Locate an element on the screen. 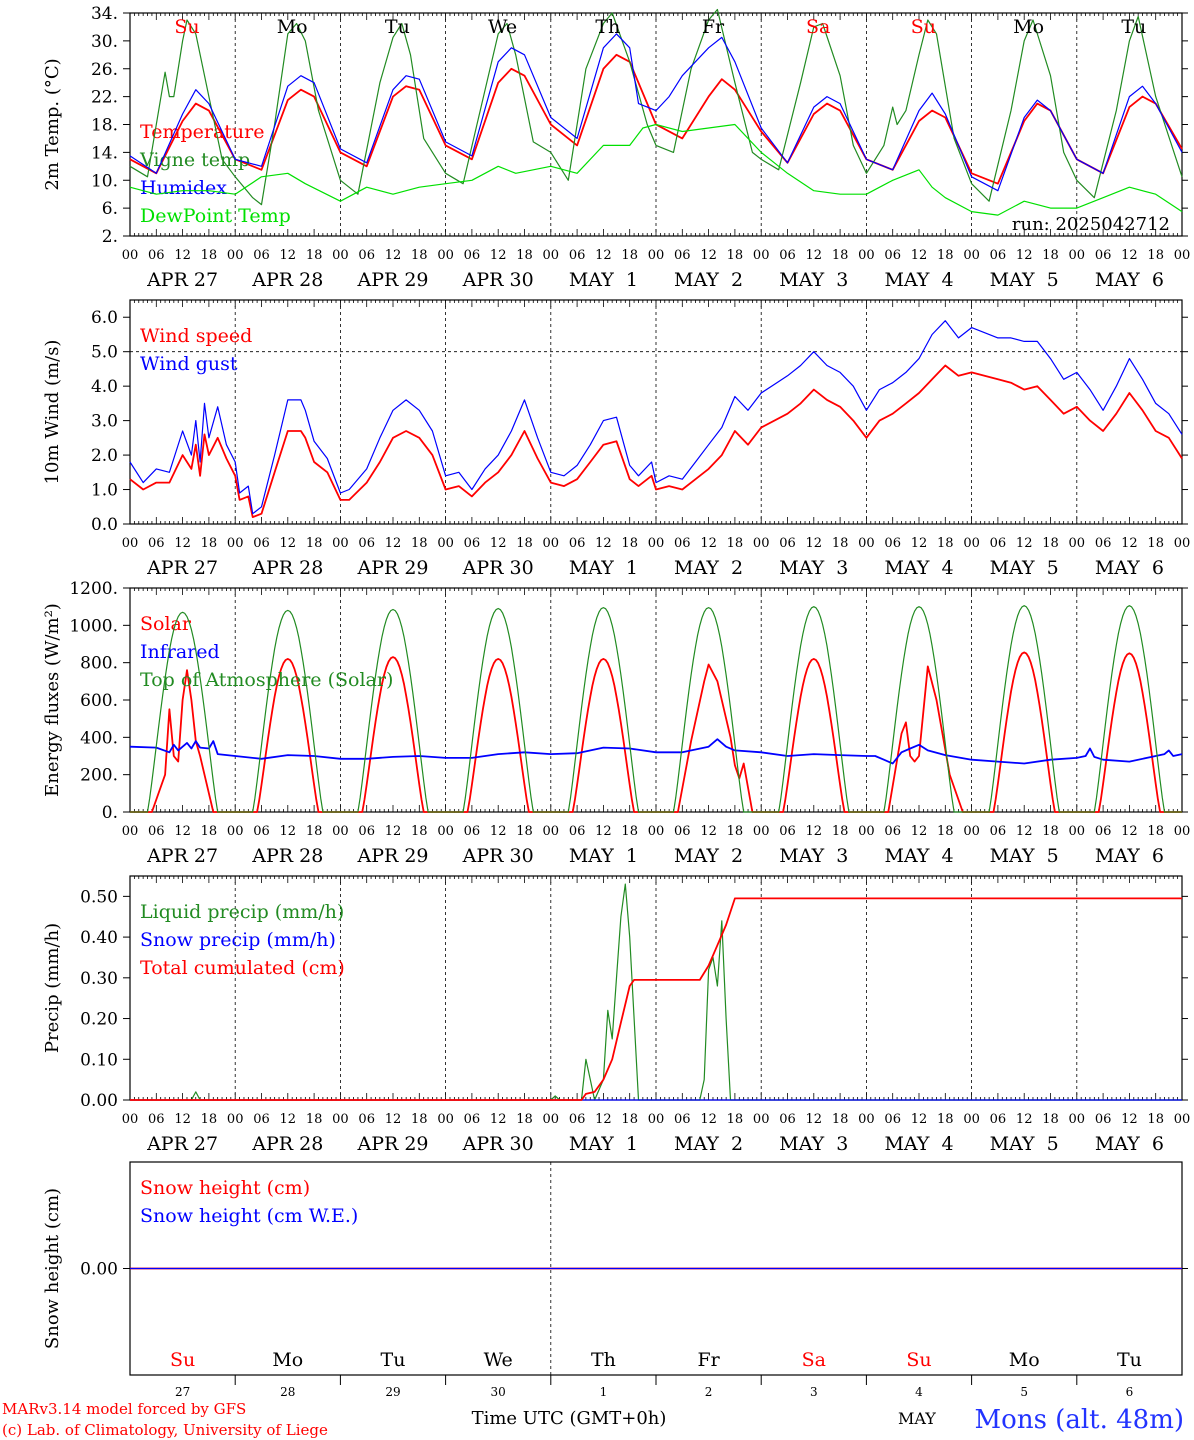  snow-weekday-label: Mo is located at coordinates (1024, 1360).